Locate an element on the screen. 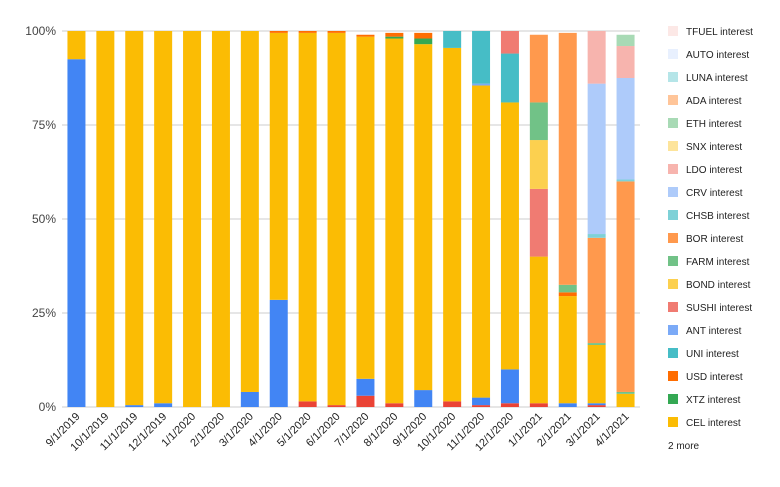 Image resolution: width=780 pixels, height=487 pixels. legend-label: XTZ interest is located at coordinates (713, 400).